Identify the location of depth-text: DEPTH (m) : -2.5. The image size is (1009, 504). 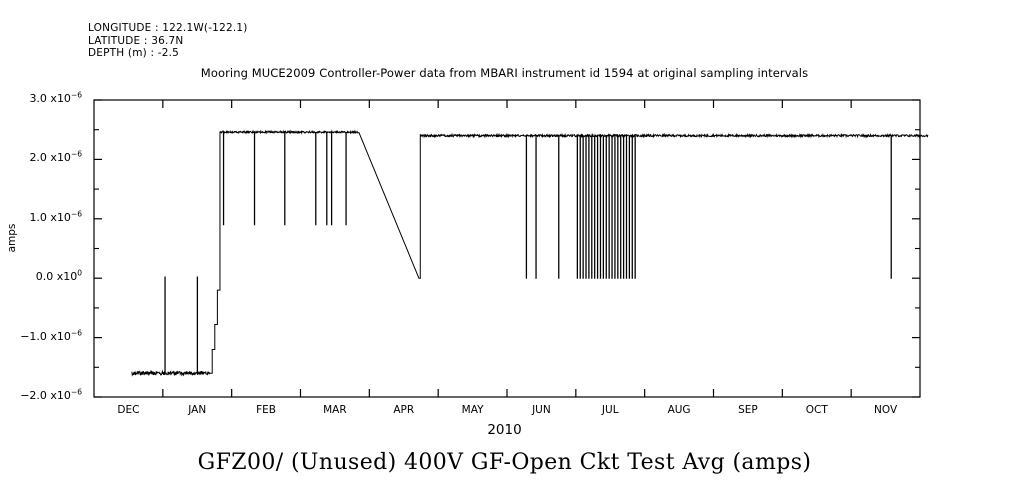
(134, 53).